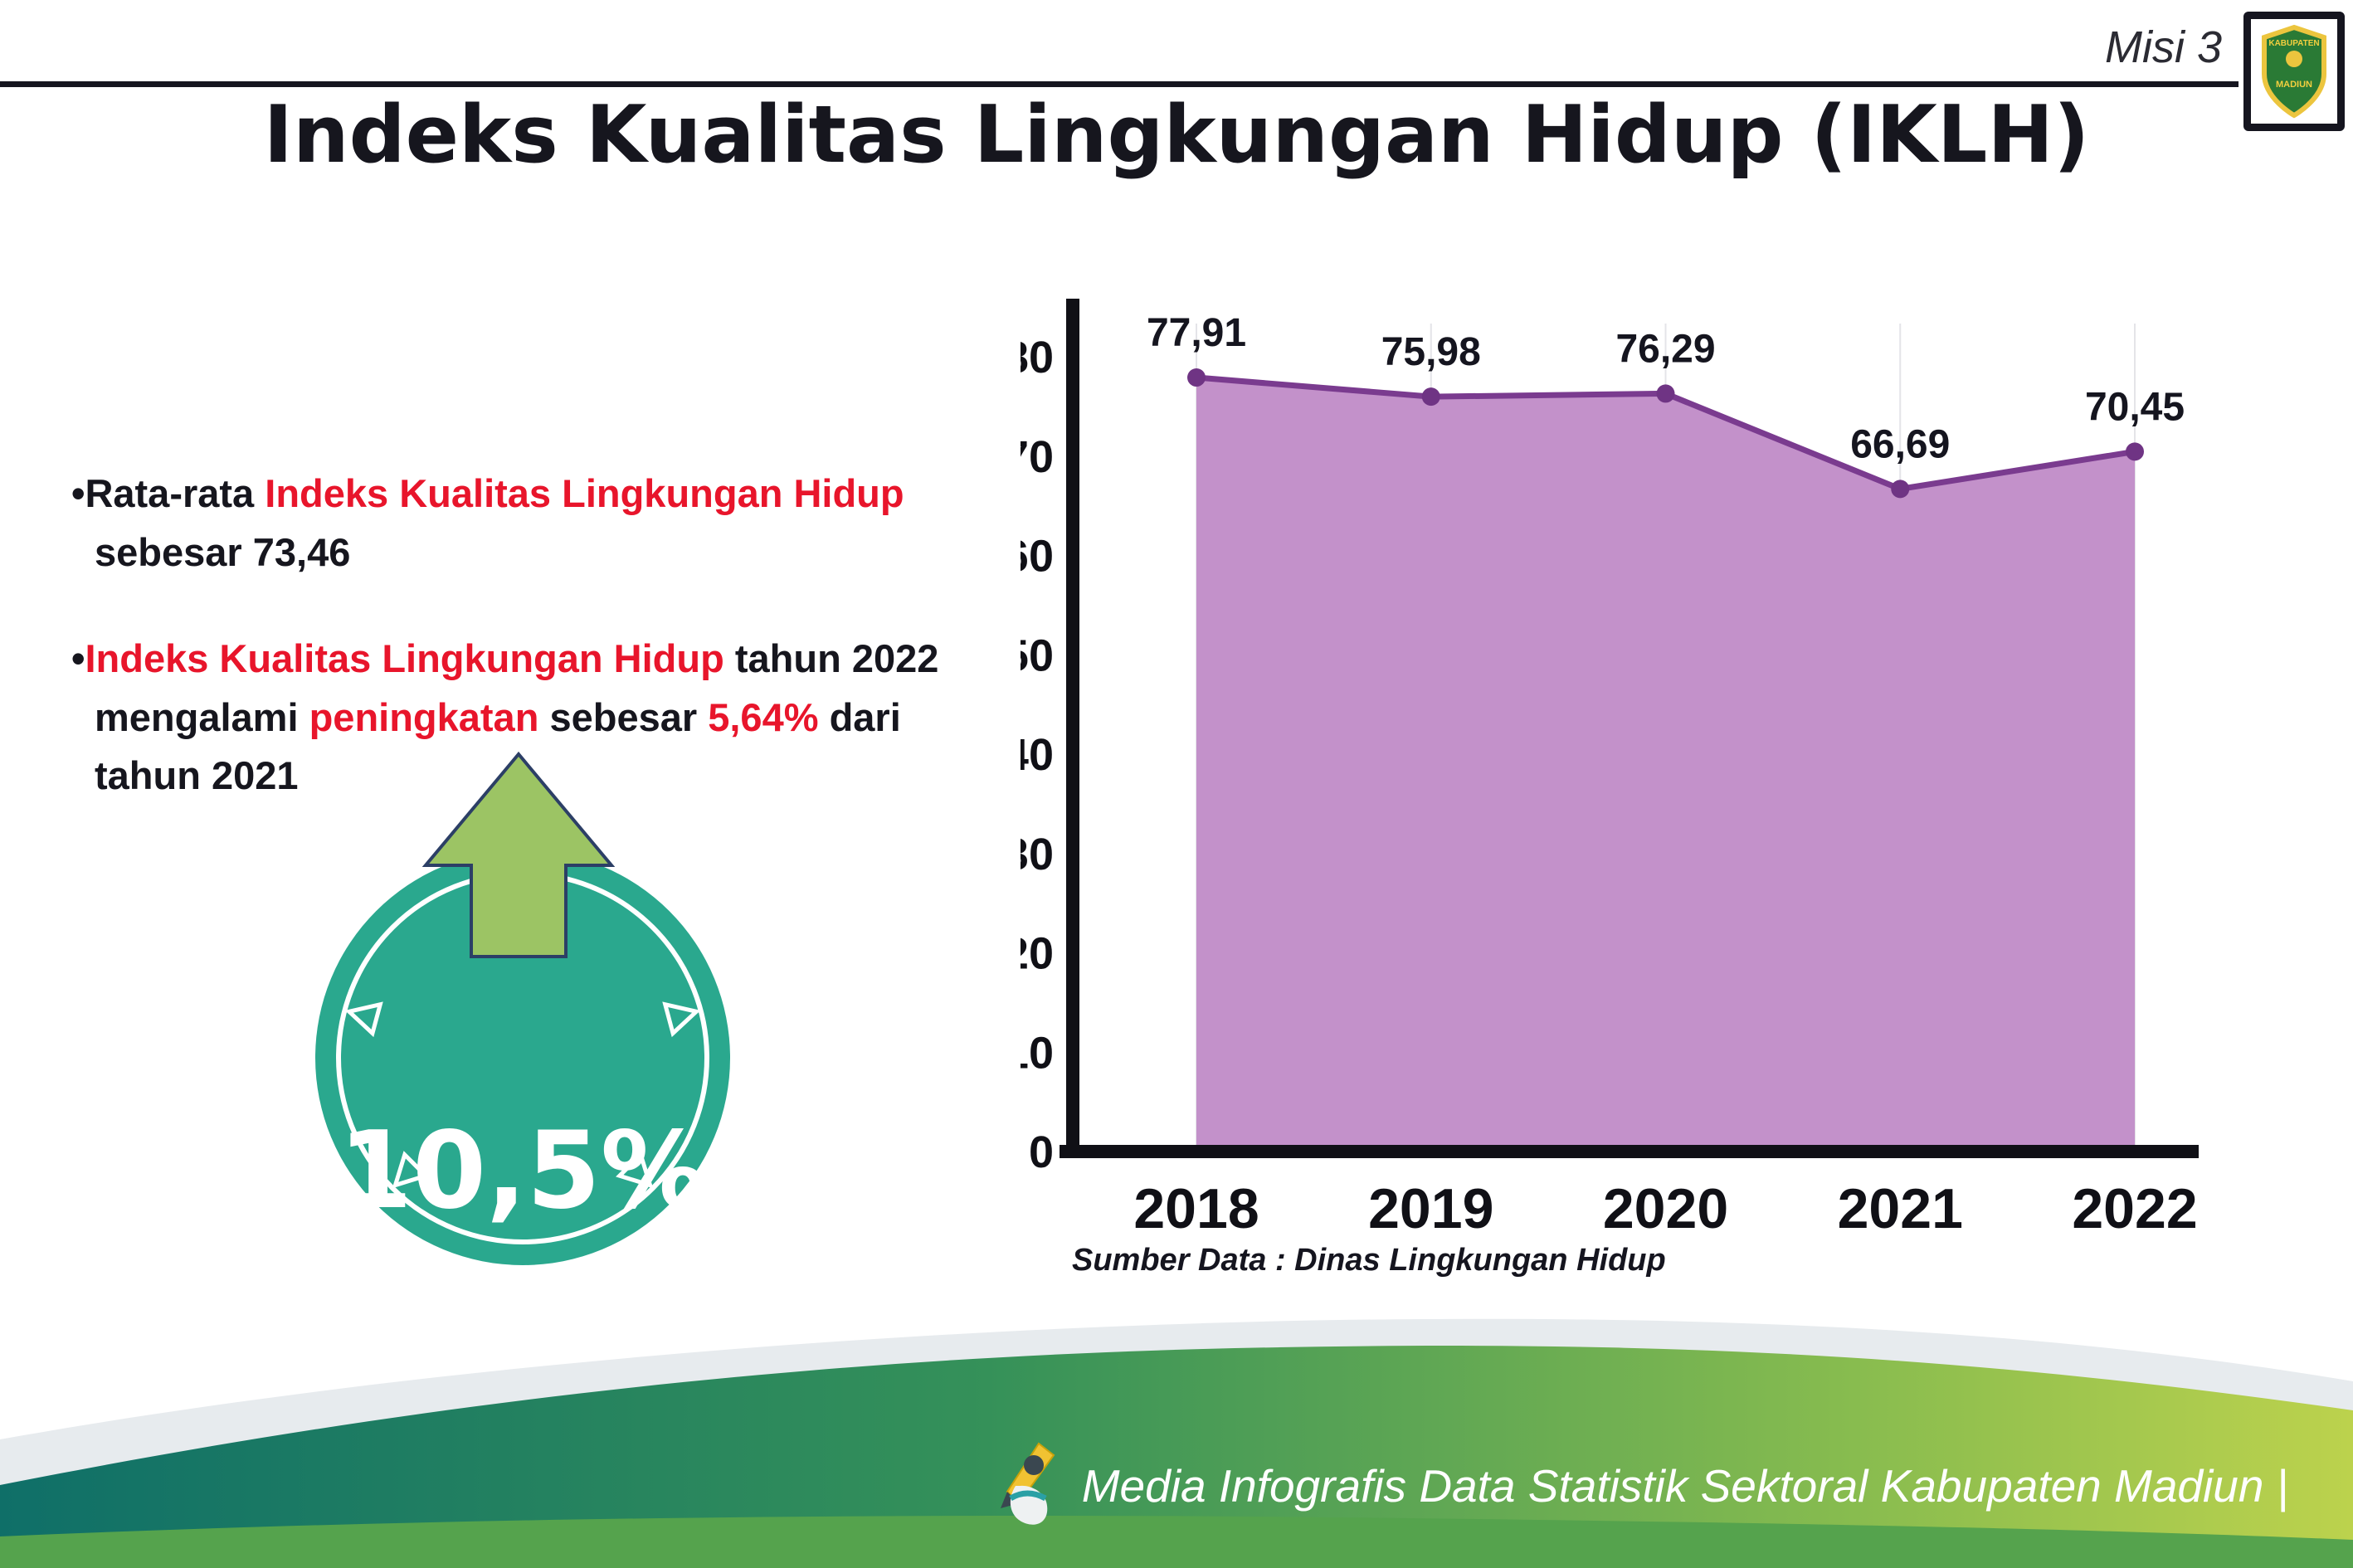  Describe the element at coordinates (1037, 357) in the screenshot. I see `svg-text: 80` at that location.